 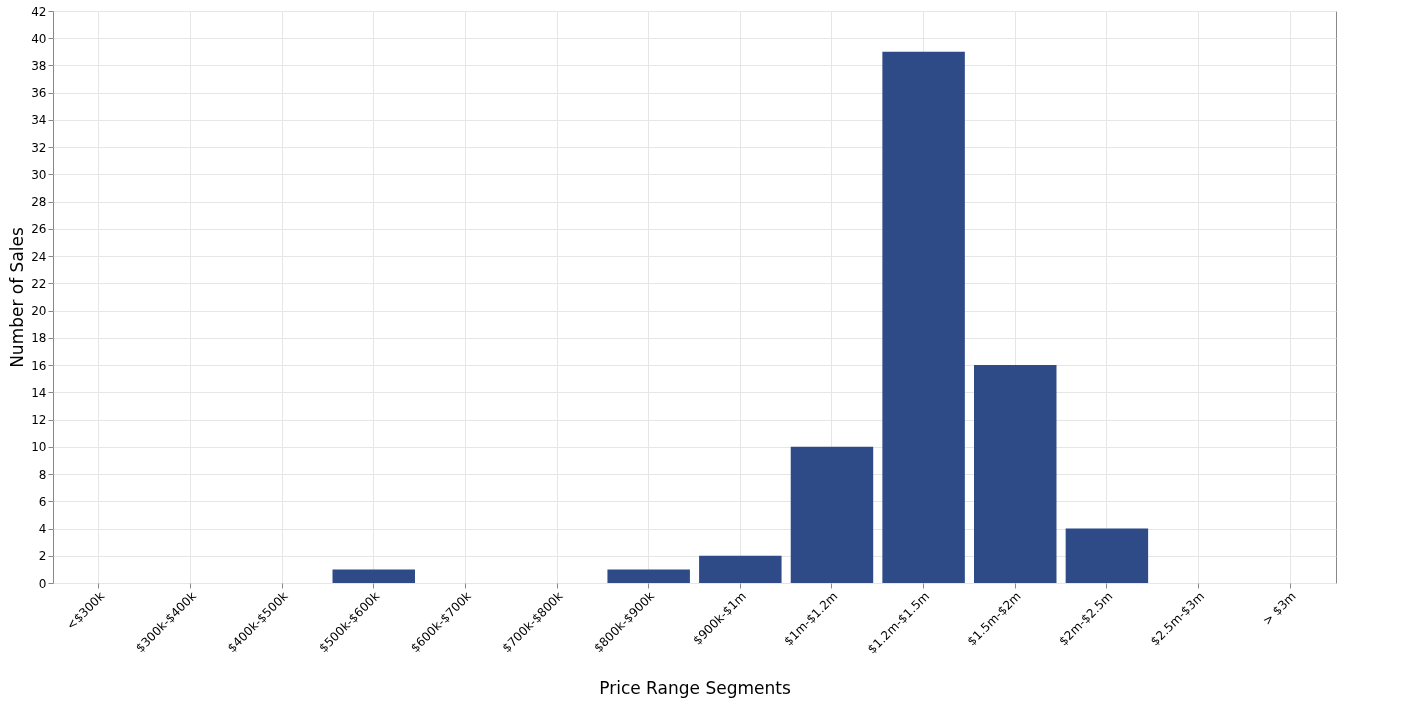 What do you see at coordinates (39, 392) in the screenshot?
I see `y-tick-label: 14` at bounding box center [39, 392].